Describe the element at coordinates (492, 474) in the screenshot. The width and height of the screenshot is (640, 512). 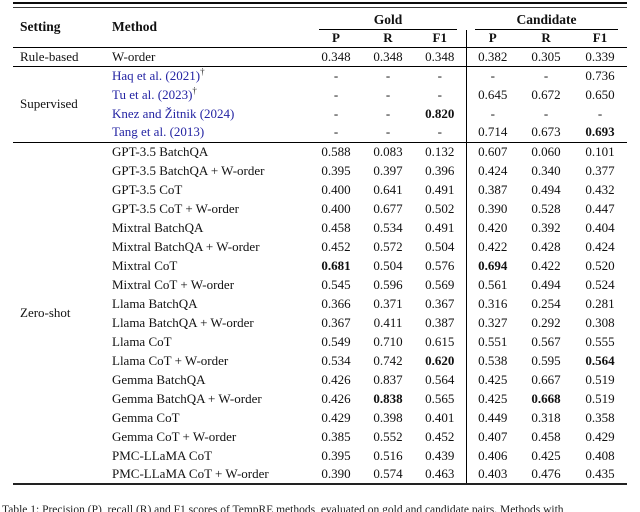
I see `metric-cell-c0: 0.403` at that location.